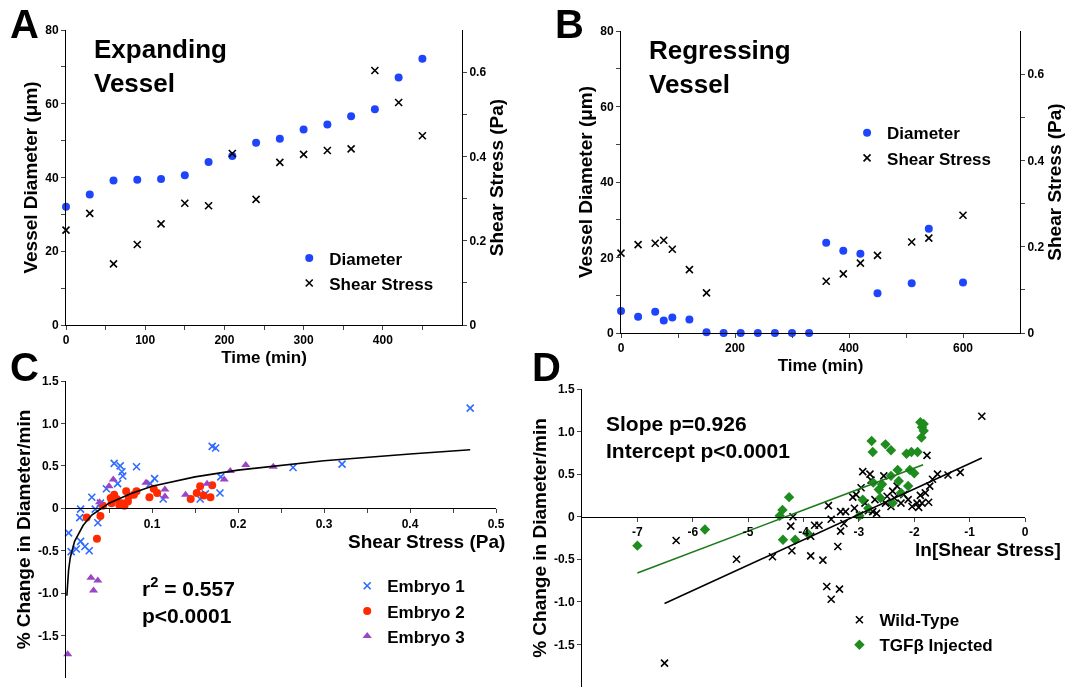  I want to click on x-tick-label: 0.3, so click(324, 523).